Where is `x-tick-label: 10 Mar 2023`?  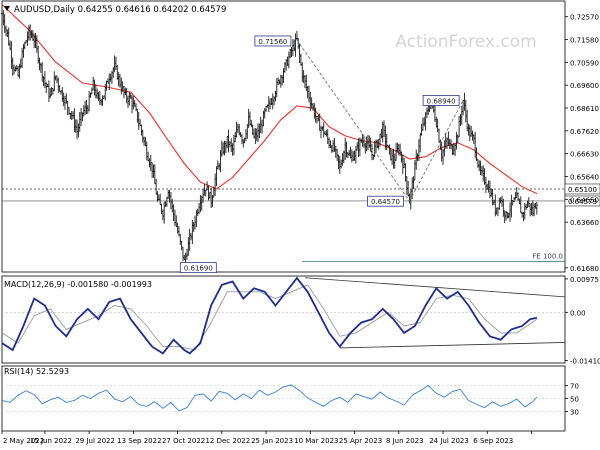
x-tick-label: 10 Mar 2023 is located at coordinates (316, 441).